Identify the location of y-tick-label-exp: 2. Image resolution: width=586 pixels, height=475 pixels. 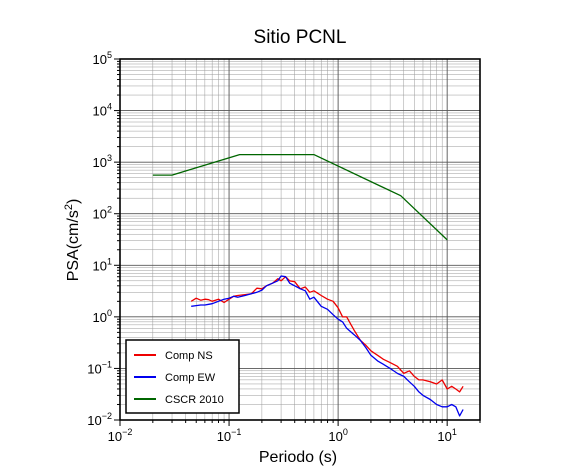
(109, 210).